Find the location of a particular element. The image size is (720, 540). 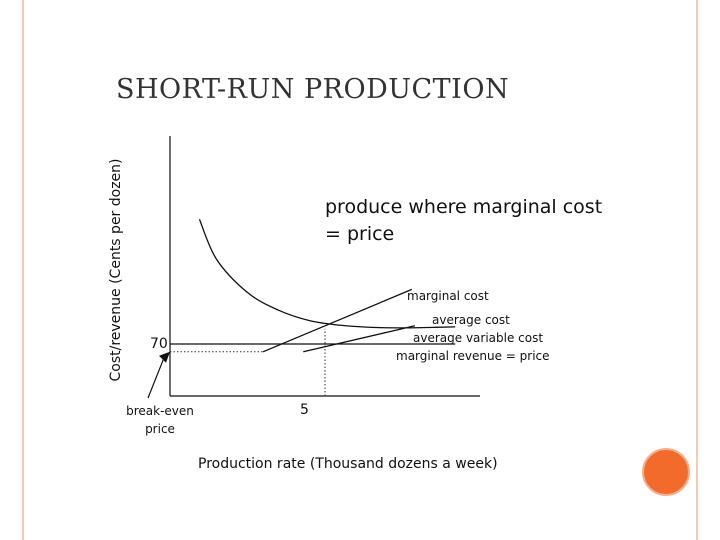

label-marginal-cost: marginal cost is located at coordinates (448, 296).